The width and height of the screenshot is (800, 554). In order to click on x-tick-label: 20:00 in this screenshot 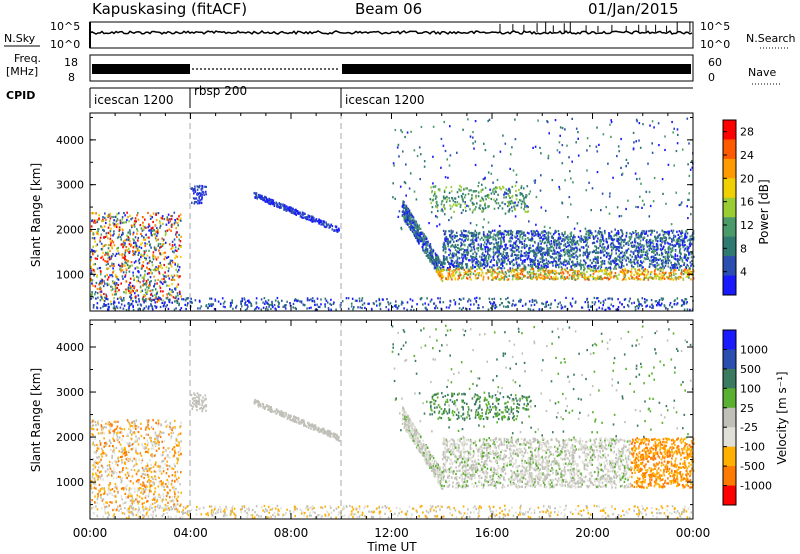, I will do `click(592, 533)`.